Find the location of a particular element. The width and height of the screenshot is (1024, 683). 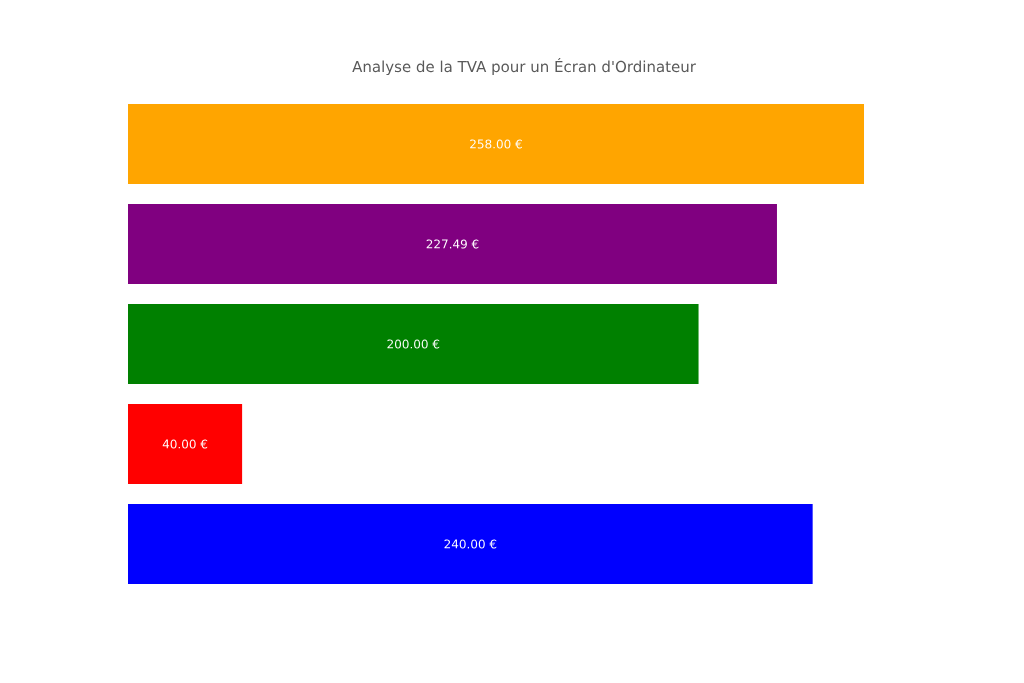

data-label: 200.00 € is located at coordinates (413, 344).